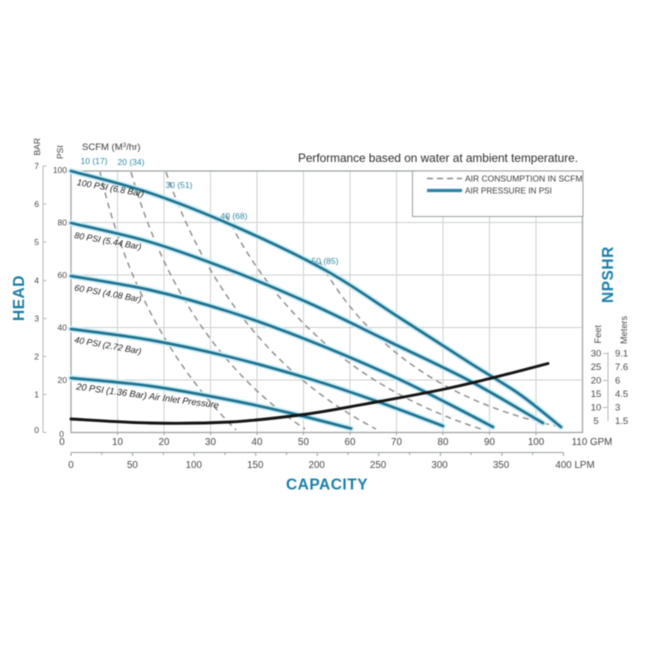  What do you see at coordinates (36, 357) in the screenshot?
I see `svg-text: 2` at bounding box center [36, 357].